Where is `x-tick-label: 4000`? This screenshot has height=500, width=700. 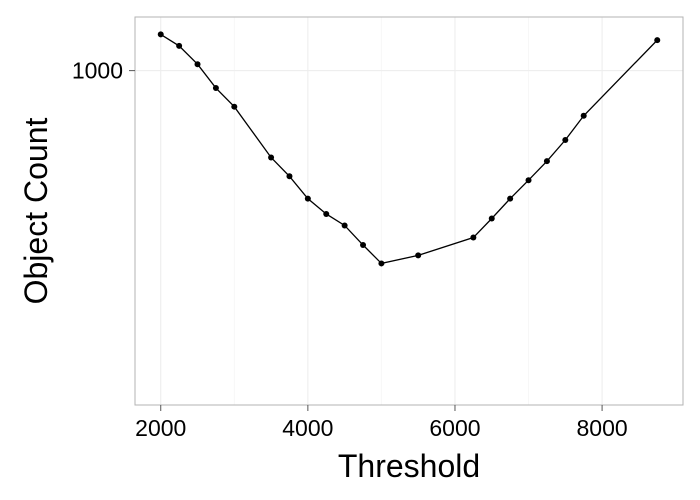
x-tick-label: 4000 is located at coordinates (307, 428).